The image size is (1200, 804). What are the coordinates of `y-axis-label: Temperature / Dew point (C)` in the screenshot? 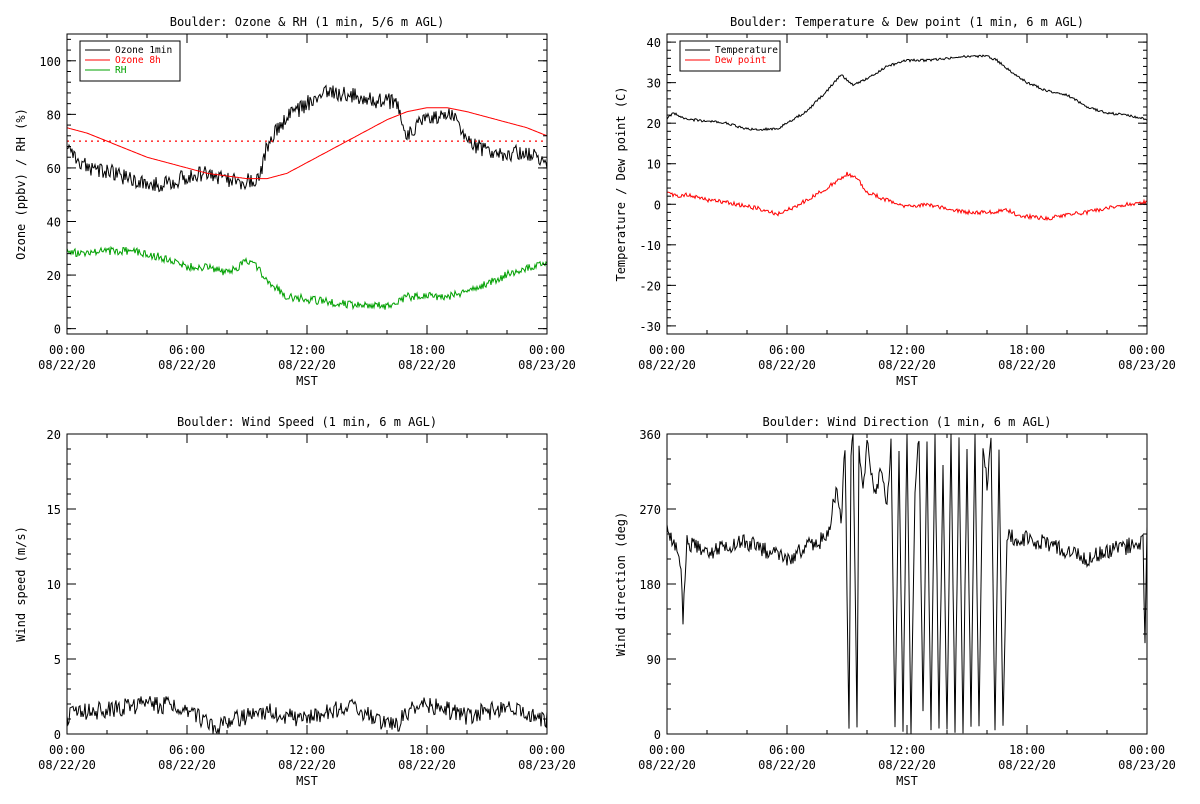 It's located at (621, 183).